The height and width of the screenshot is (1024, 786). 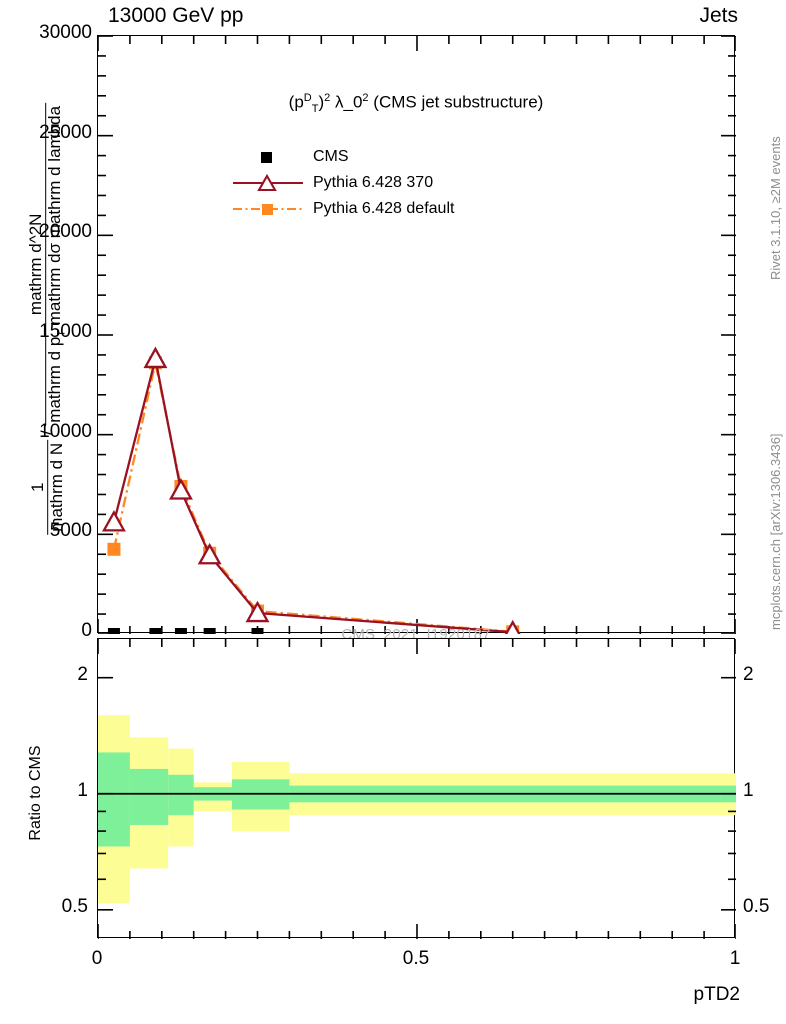 What do you see at coordinates (416, 958) in the screenshot?
I see `x-tick-label: 0.5` at bounding box center [416, 958].